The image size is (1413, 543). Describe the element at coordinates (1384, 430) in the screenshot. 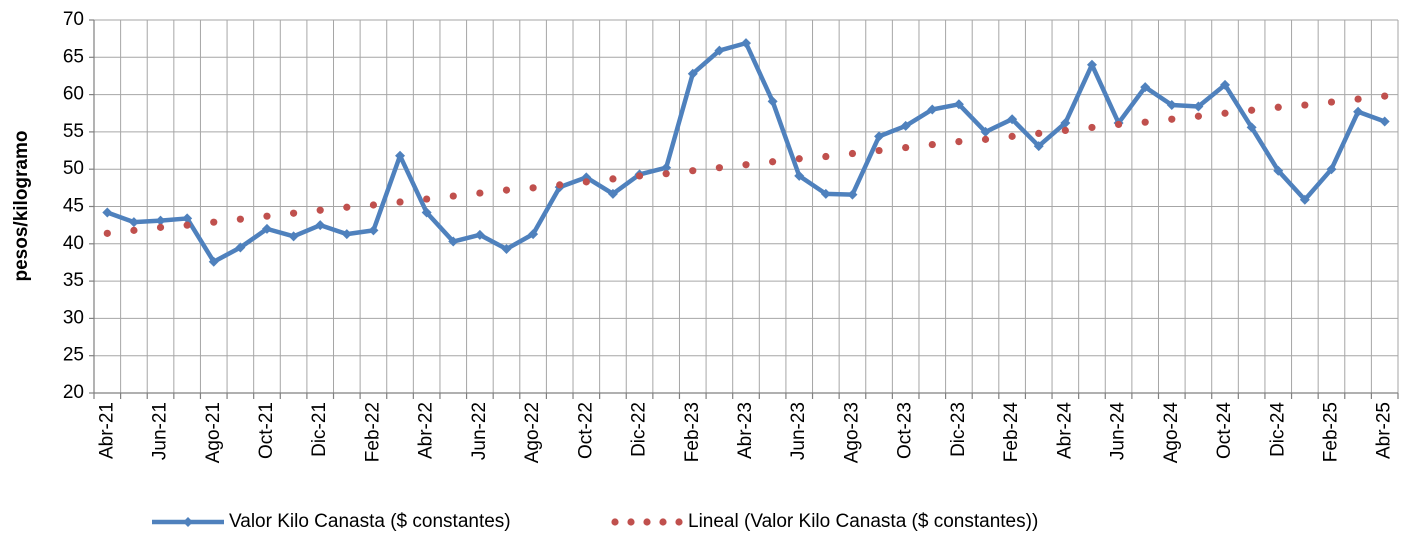

I see `x-tick-label: Abr-25` at that location.